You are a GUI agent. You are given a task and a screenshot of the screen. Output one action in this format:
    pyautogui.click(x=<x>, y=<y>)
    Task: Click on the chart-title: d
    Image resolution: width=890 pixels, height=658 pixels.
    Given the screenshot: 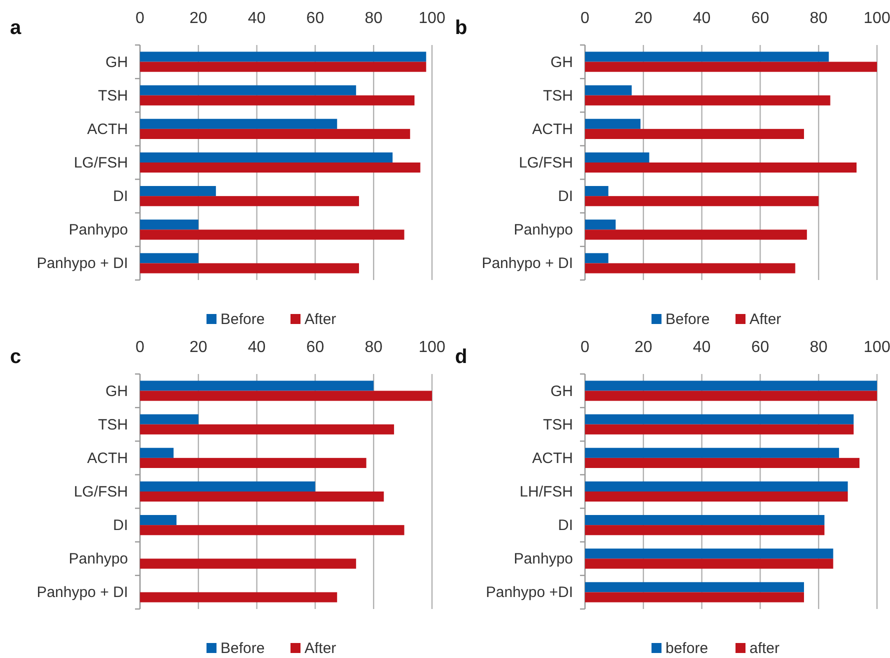 What is the action you would take?
    pyautogui.click(x=461, y=357)
    